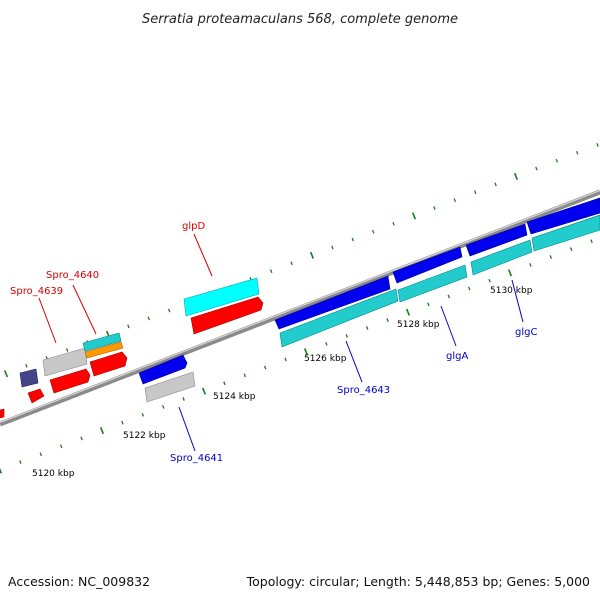 The width and height of the screenshot is (600, 600). Describe the element at coordinates (193, 226) in the screenshot. I see `gene-label-glpD: glpD` at that location.